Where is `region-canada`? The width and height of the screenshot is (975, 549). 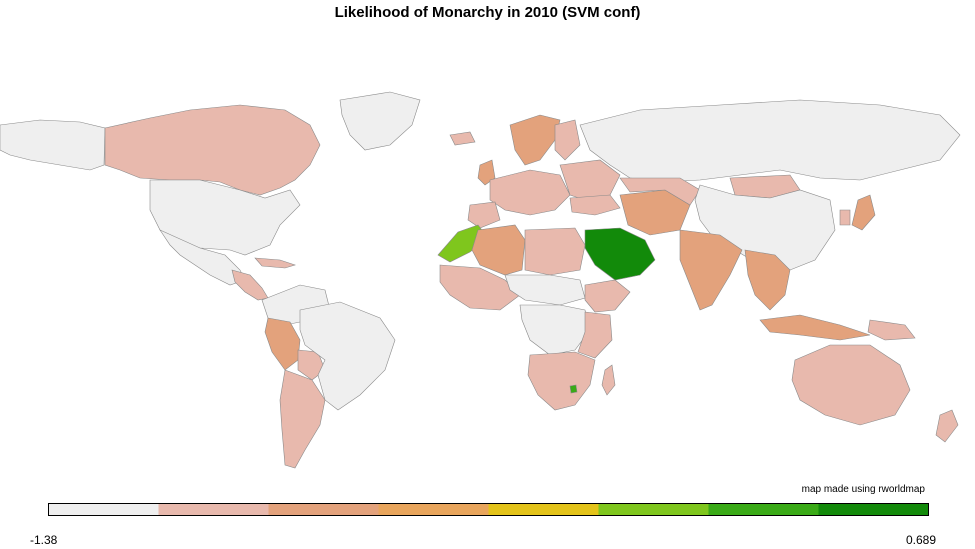 region-canada is located at coordinates (212, 150).